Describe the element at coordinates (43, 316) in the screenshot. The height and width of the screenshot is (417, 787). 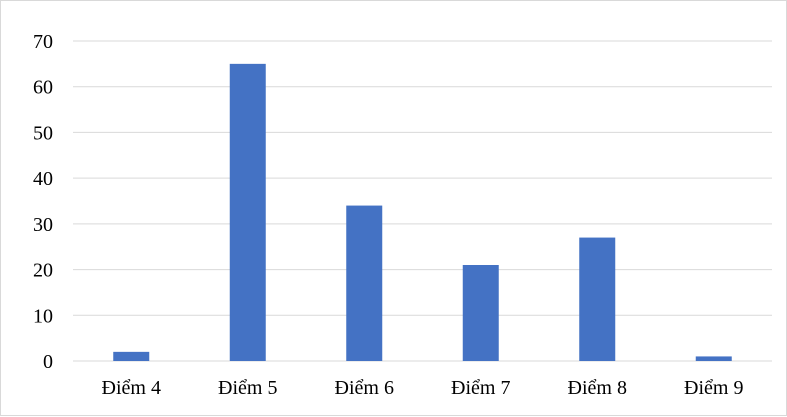
I see `y-tick-label: 10` at that location.